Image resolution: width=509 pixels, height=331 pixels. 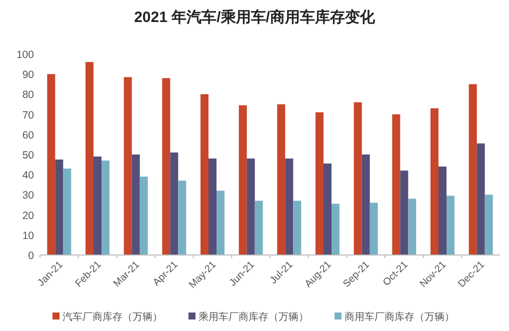 I want to click on legend-label: 汽车厂商库存（万辆）, so click(x=112, y=317).